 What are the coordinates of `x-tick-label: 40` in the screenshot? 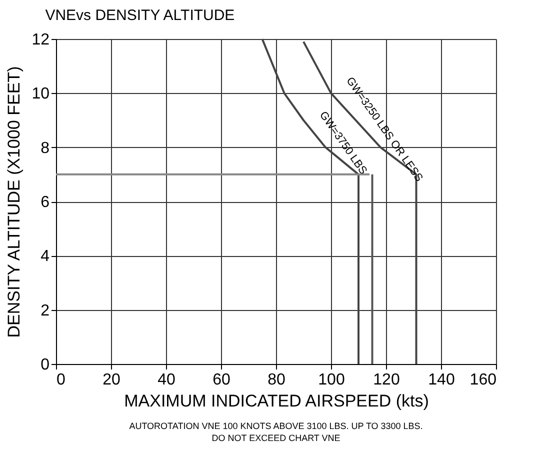 It's located at (167, 380).